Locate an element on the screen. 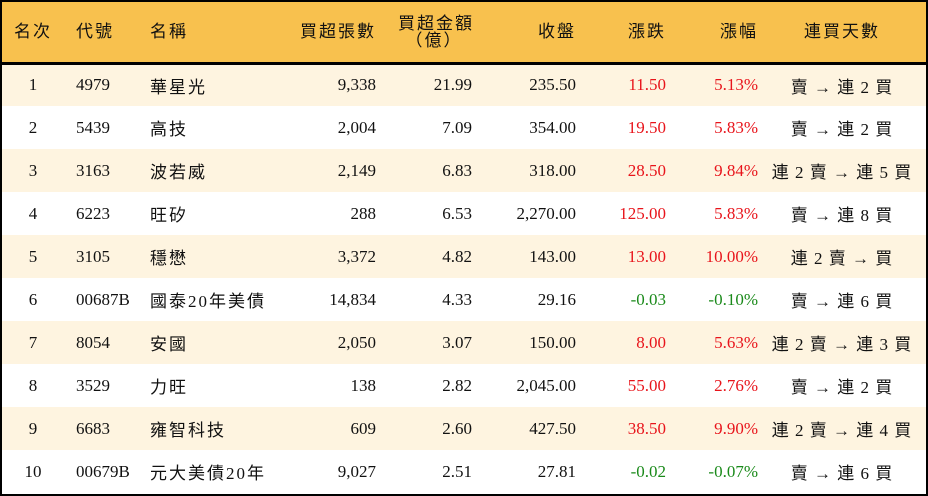  cell-name: 穩懋 is located at coordinates (169, 258).